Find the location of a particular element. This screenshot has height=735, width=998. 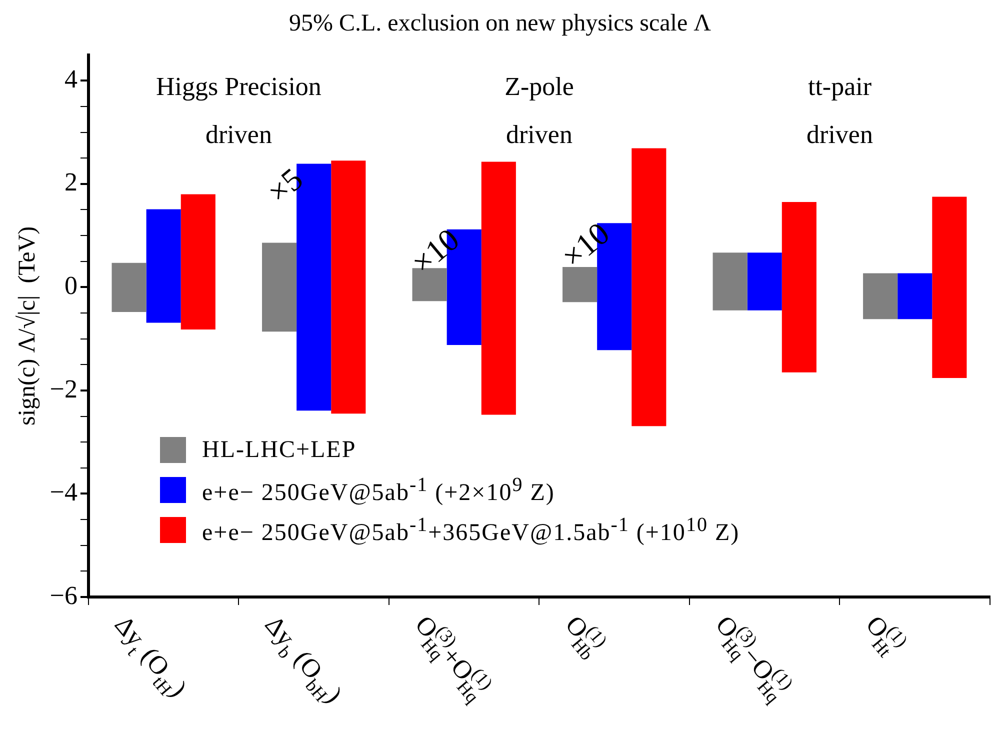

y-tick-label: −2 is located at coordinates (64, 389).